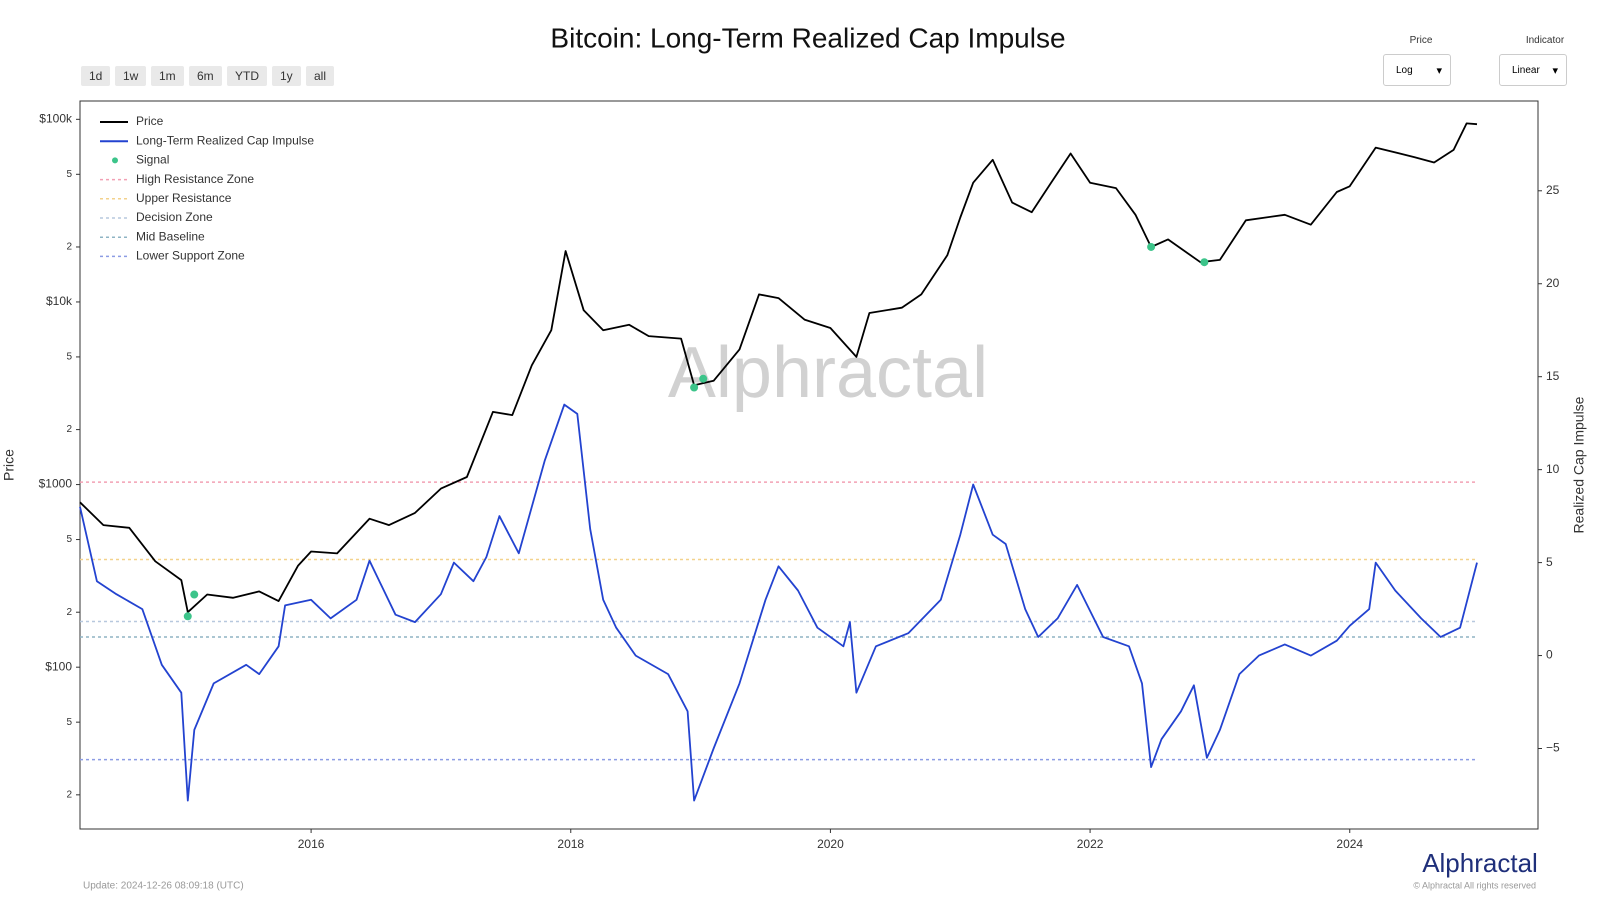 The width and height of the screenshot is (1600, 900). Describe the element at coordinates (96, 76) in the screenshot. I see `range-button: 1d` at that location.